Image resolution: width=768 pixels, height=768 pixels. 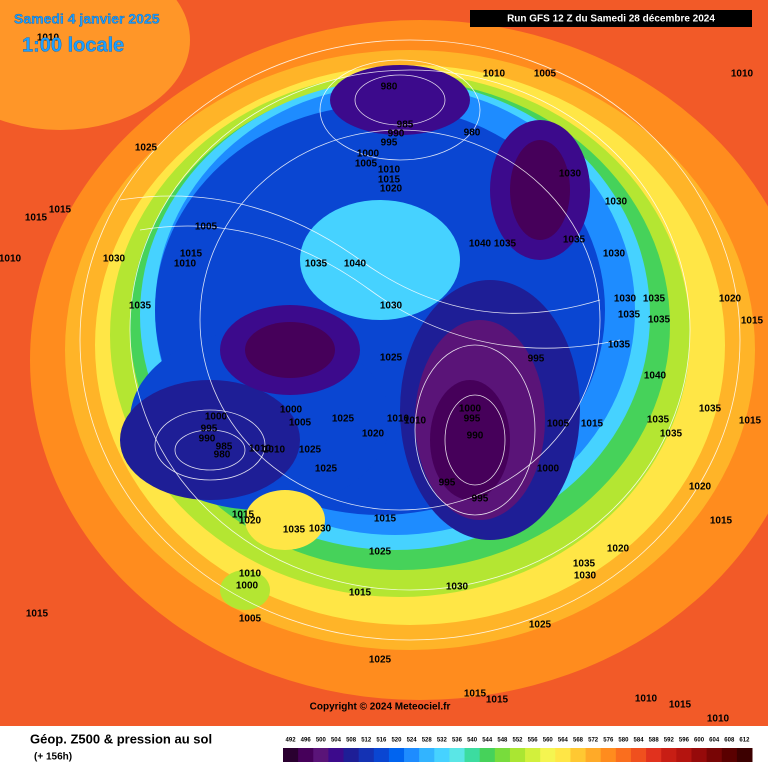 What do you see at coordinates (669, 741) in the screenshot?
I see `legend-label: 592` at bounding box center [669, 741].